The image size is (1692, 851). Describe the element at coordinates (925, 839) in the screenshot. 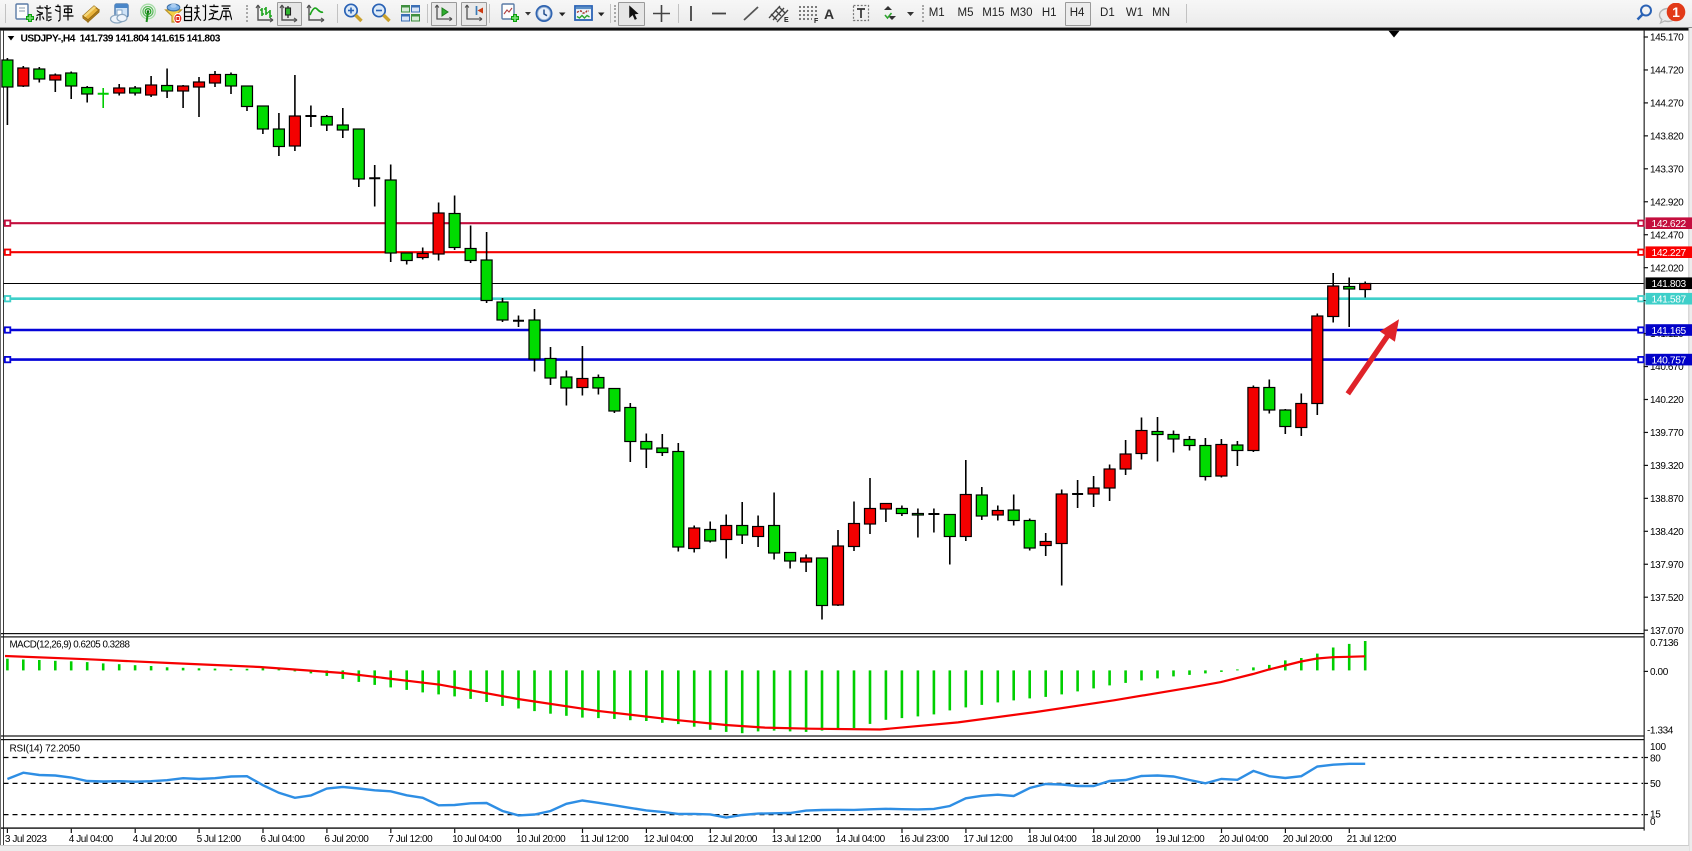

I see `svg-text: 16 Jul 23:00` at that location.